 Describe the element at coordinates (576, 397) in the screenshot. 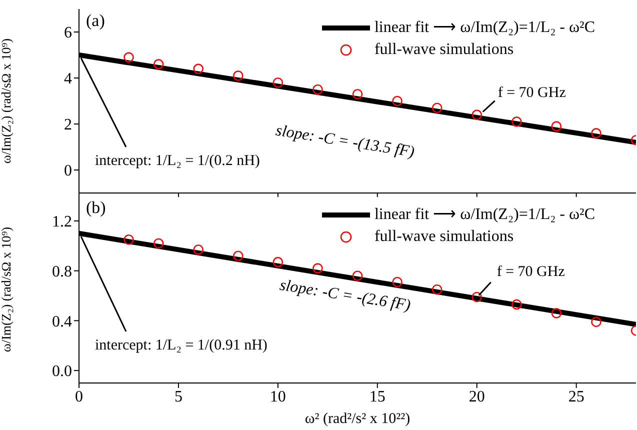

I see `x-tick-label: 25` at that location.